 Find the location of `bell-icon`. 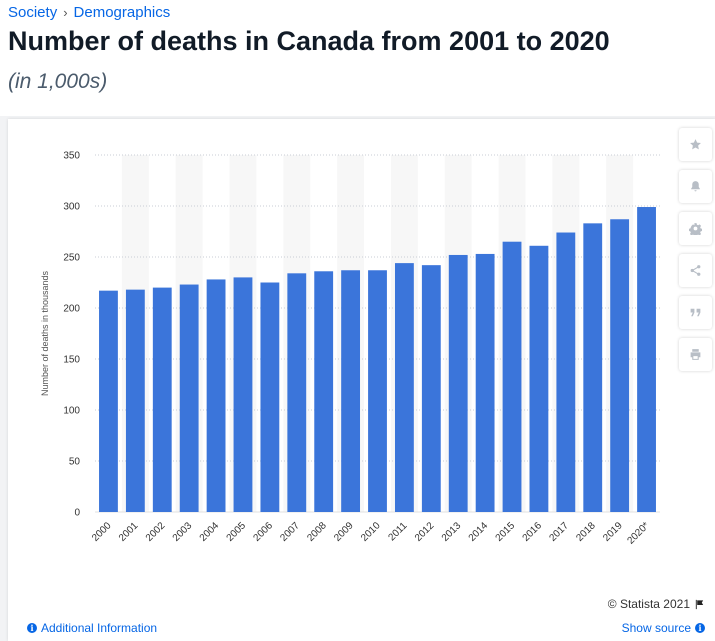

bell-icon is located at coordinates (695, 186).